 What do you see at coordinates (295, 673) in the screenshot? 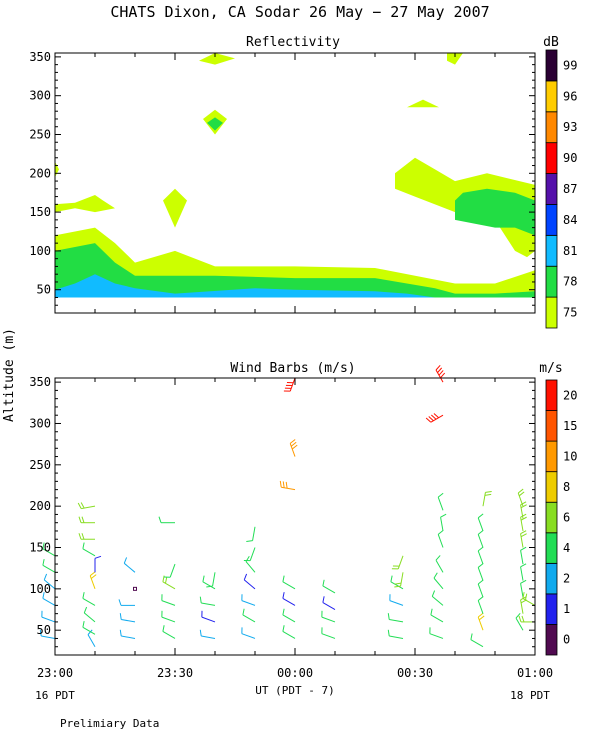
I see `x-tick-label: 00:00` at bounding box center [295, 673].